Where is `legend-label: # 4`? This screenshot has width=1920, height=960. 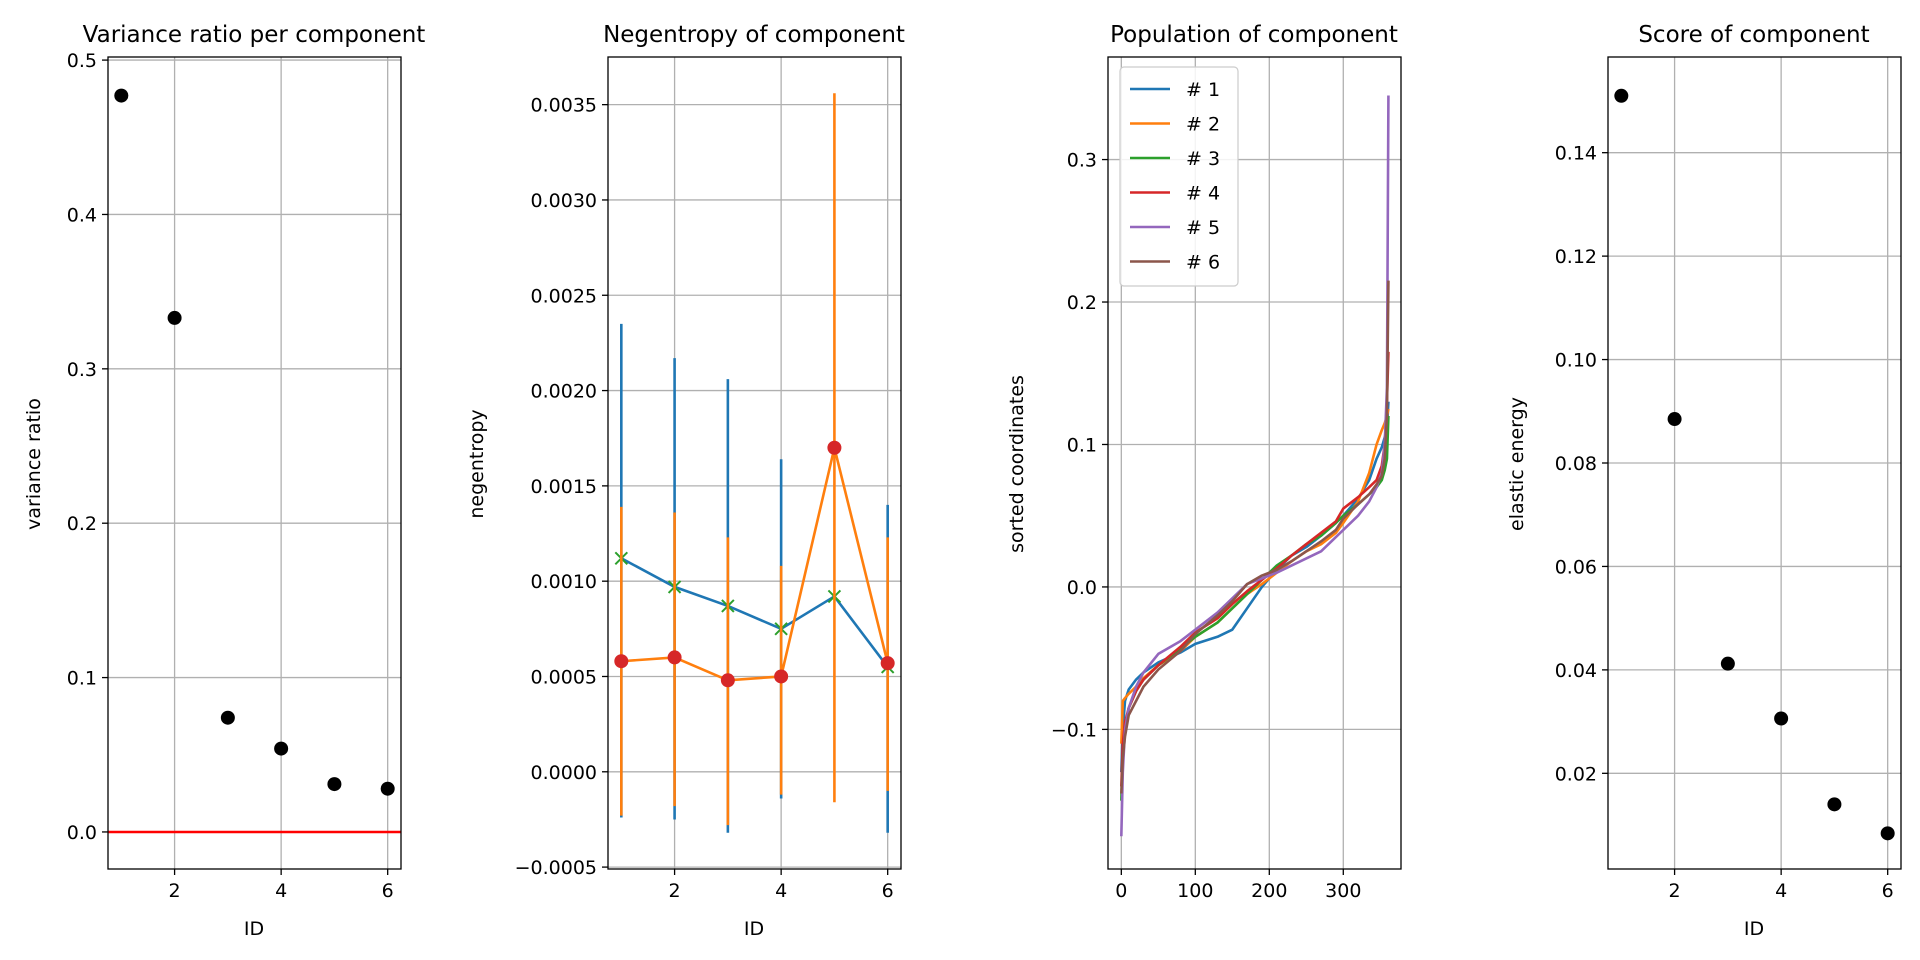 legend-label: # 4 is located at coordinates (1203, 194).